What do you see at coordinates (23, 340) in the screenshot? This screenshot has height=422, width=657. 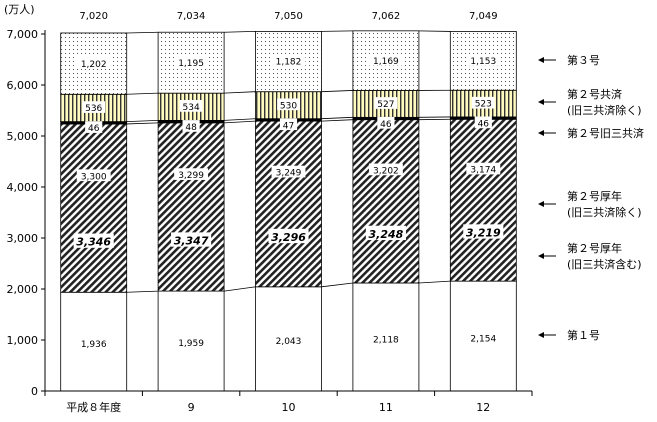 I see `y-tick-label: 1,000` at bounding box center [23, 340].